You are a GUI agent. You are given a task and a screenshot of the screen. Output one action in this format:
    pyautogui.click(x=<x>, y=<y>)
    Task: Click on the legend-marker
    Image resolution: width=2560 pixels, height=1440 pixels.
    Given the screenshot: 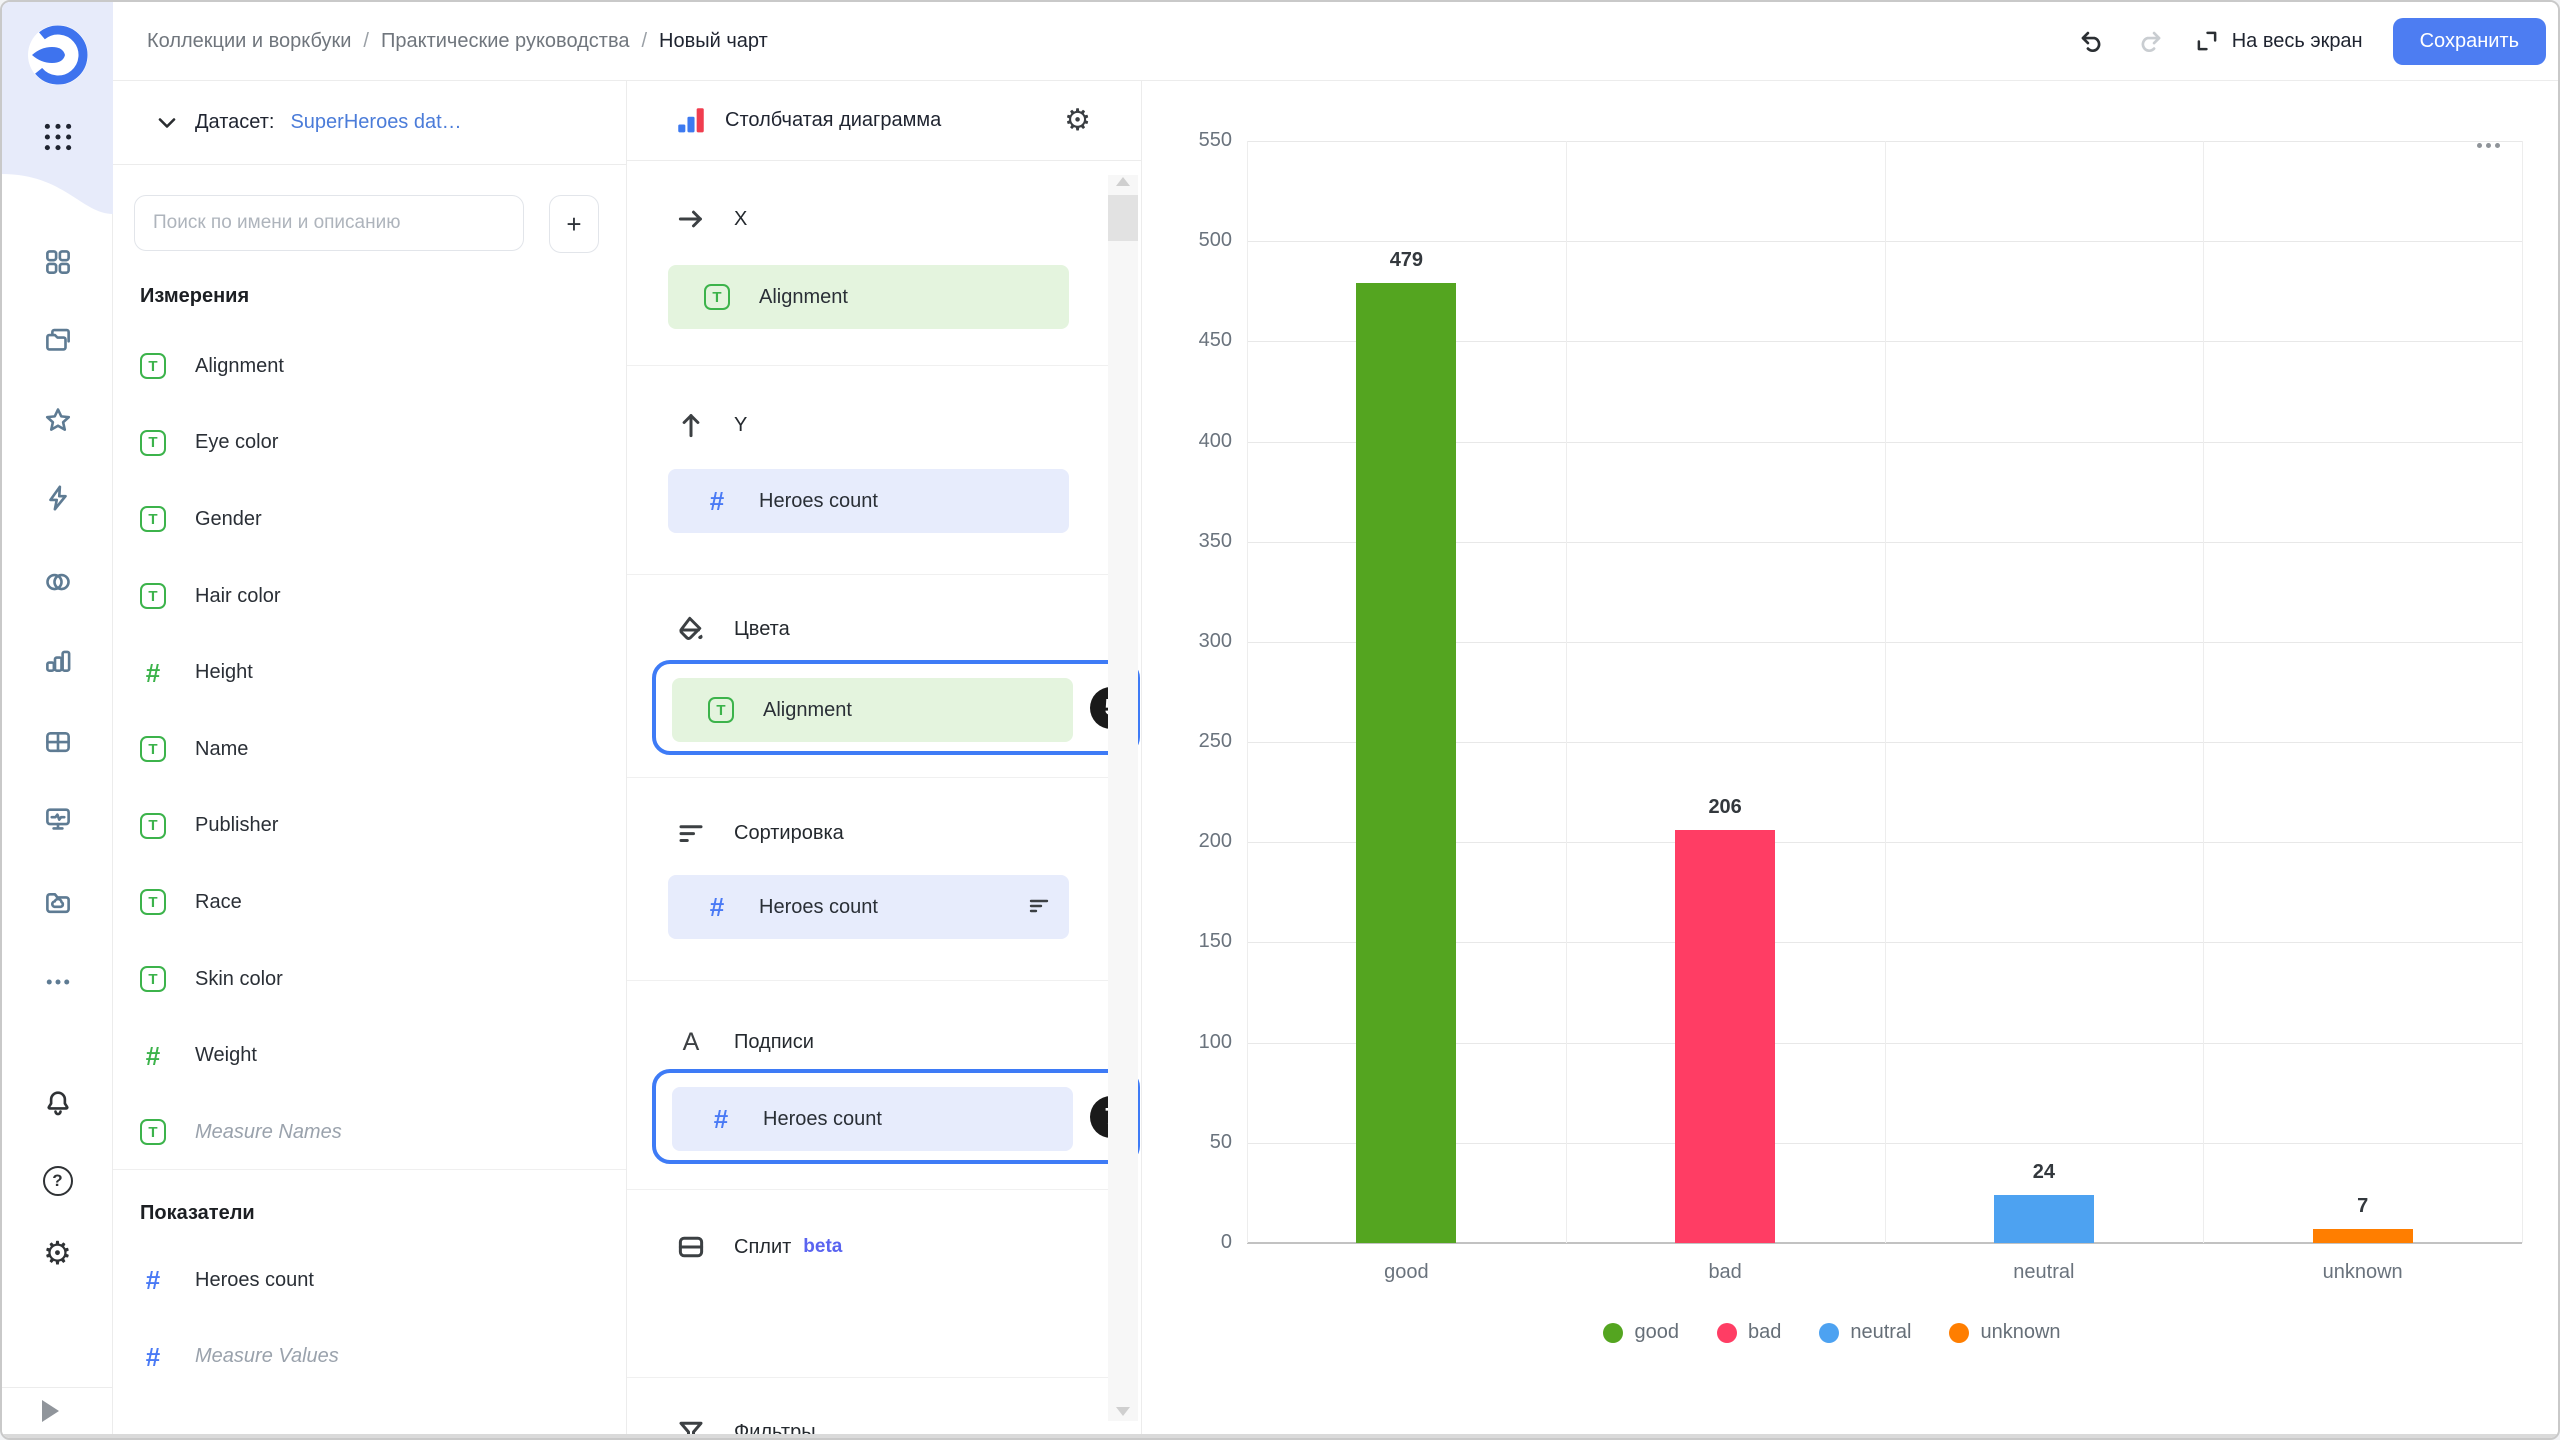 What is the action you would take?
    pyautogui.click(x=1959, y=1332)
    